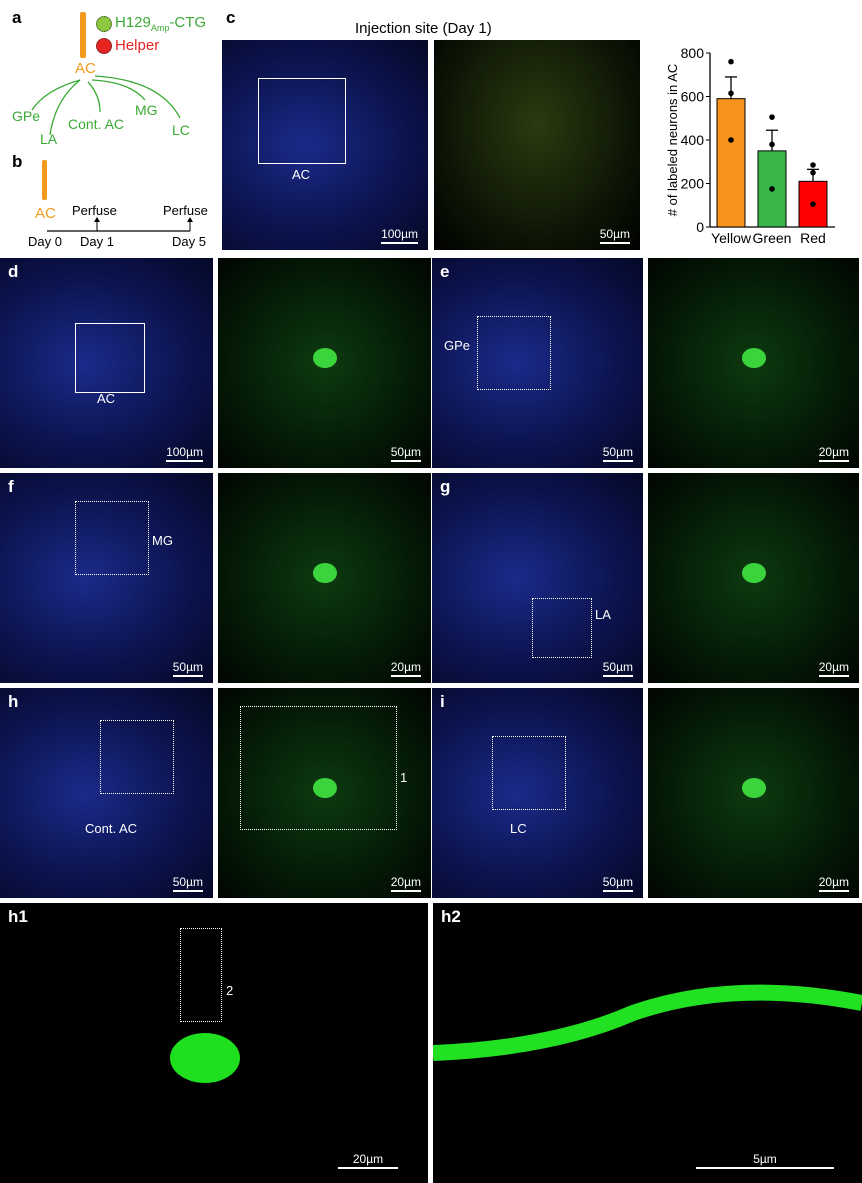 This screenshot has width=862, height=1183. Describe the element at coordinates (185, 210) in the screenshot. I see `event-perfuse-day5: Perfuse` at that location.